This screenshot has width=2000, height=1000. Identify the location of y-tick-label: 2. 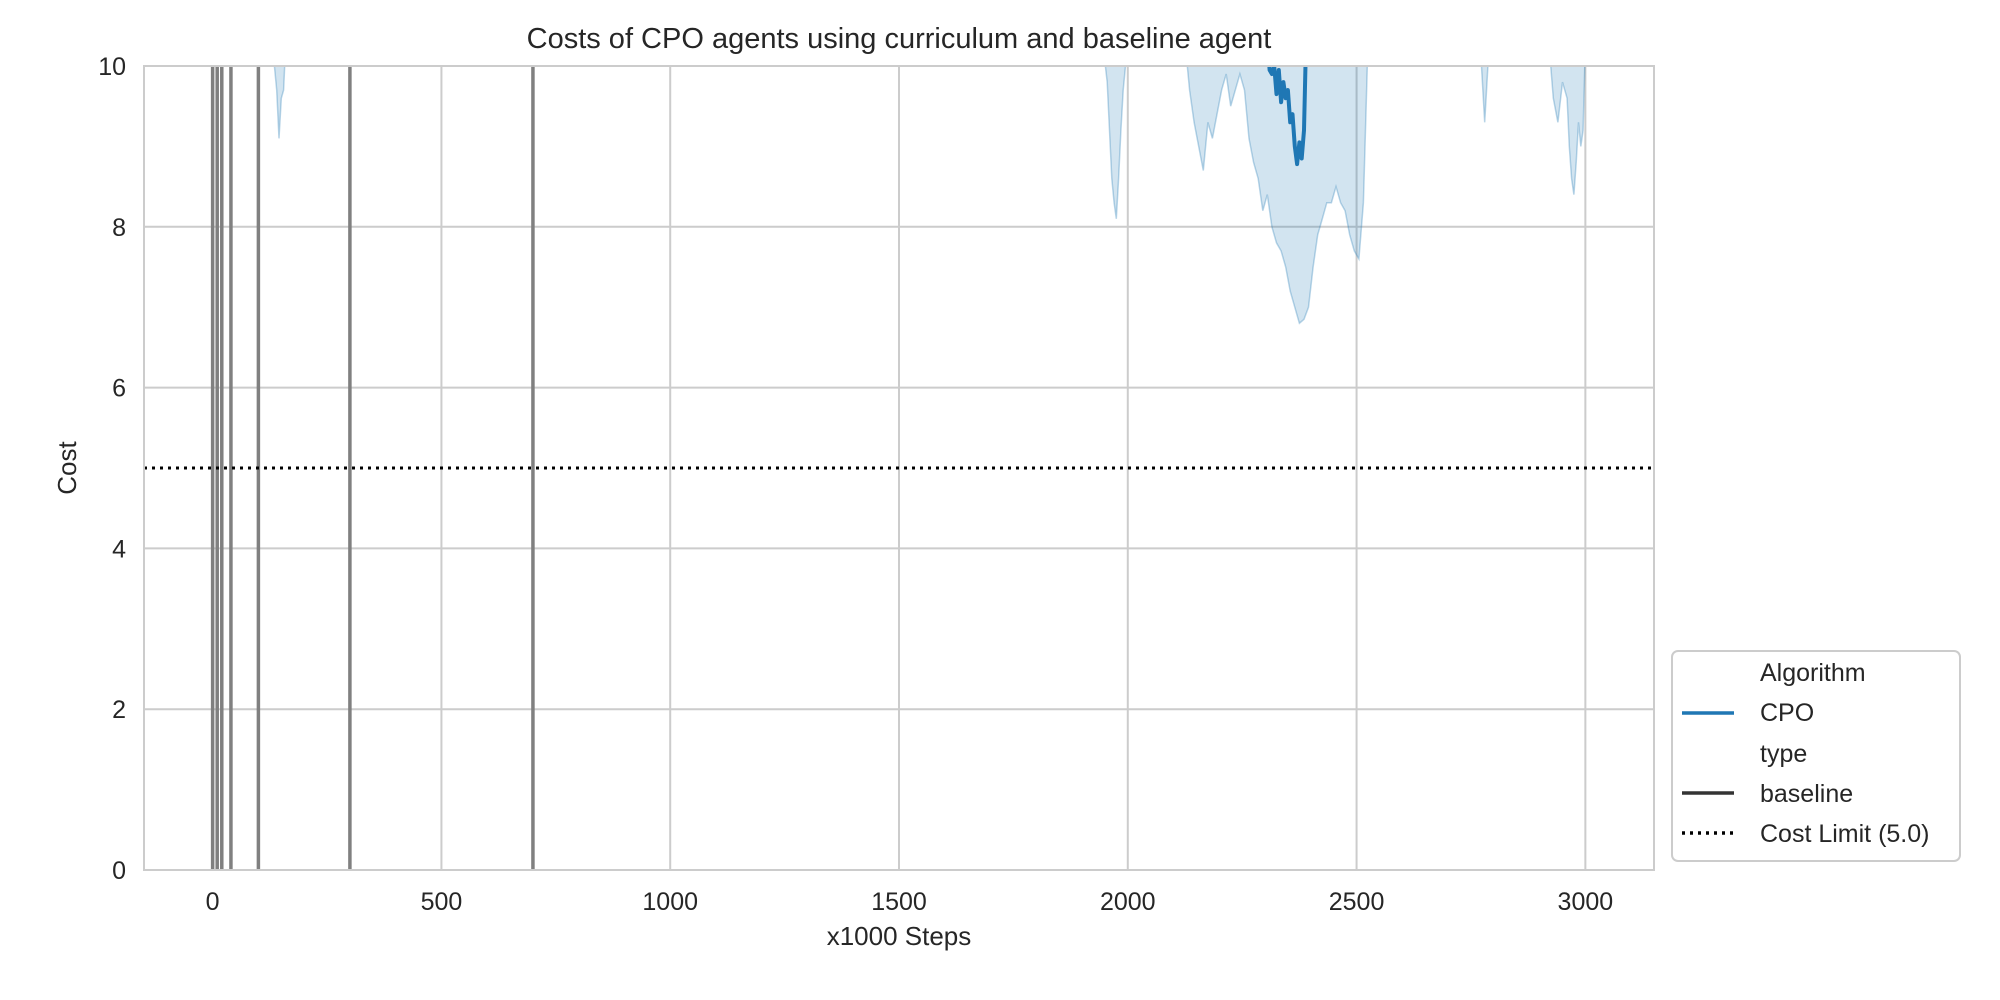
(119, 710).